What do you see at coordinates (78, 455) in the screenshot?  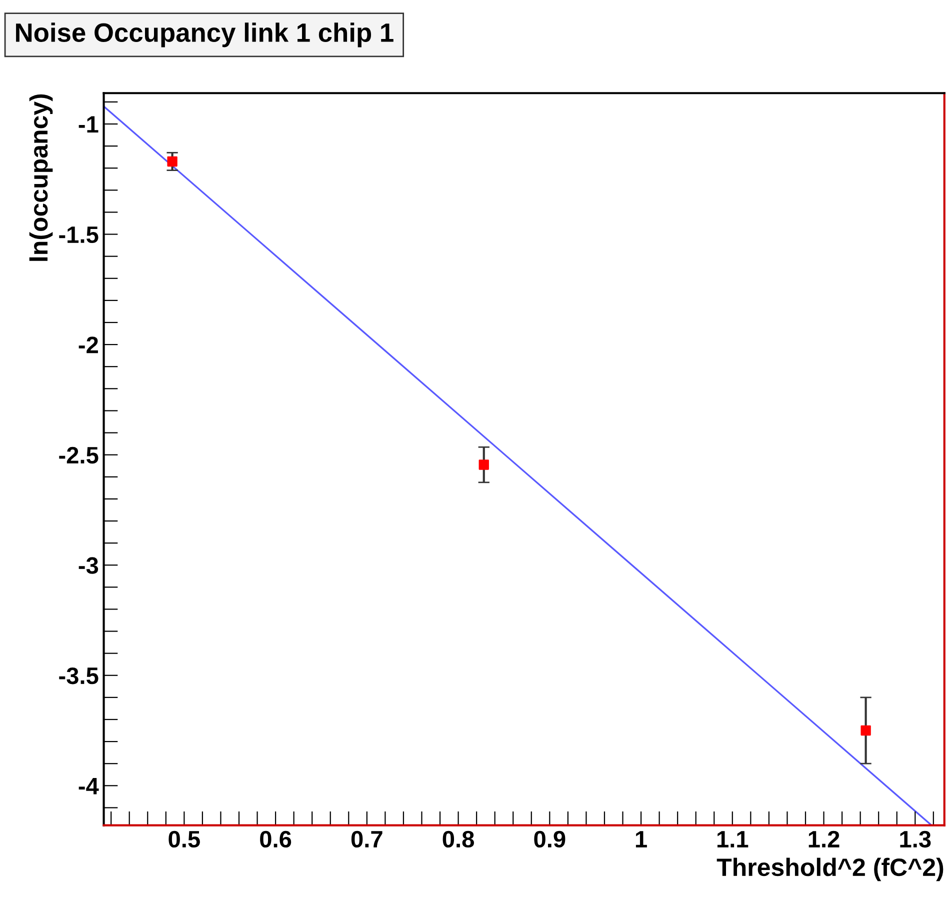 I see `y-tick-label: -2.5` at bounding box center [78, 455].